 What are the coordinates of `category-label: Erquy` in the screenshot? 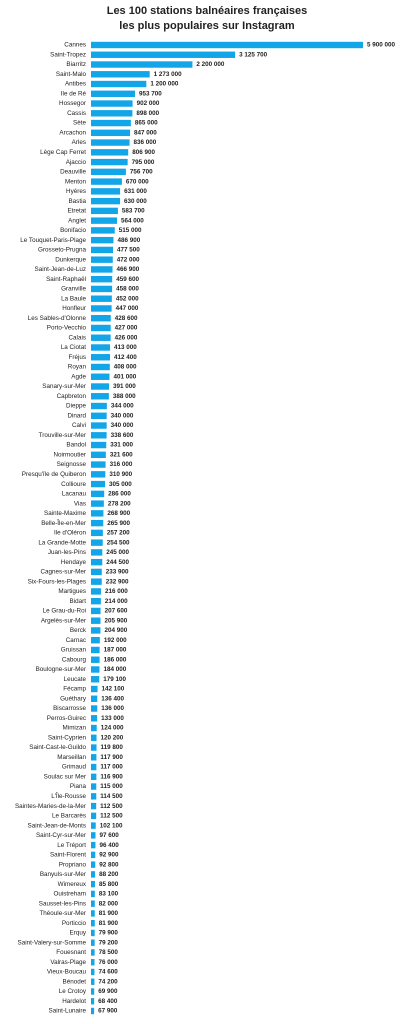 It's located at (78, 933).